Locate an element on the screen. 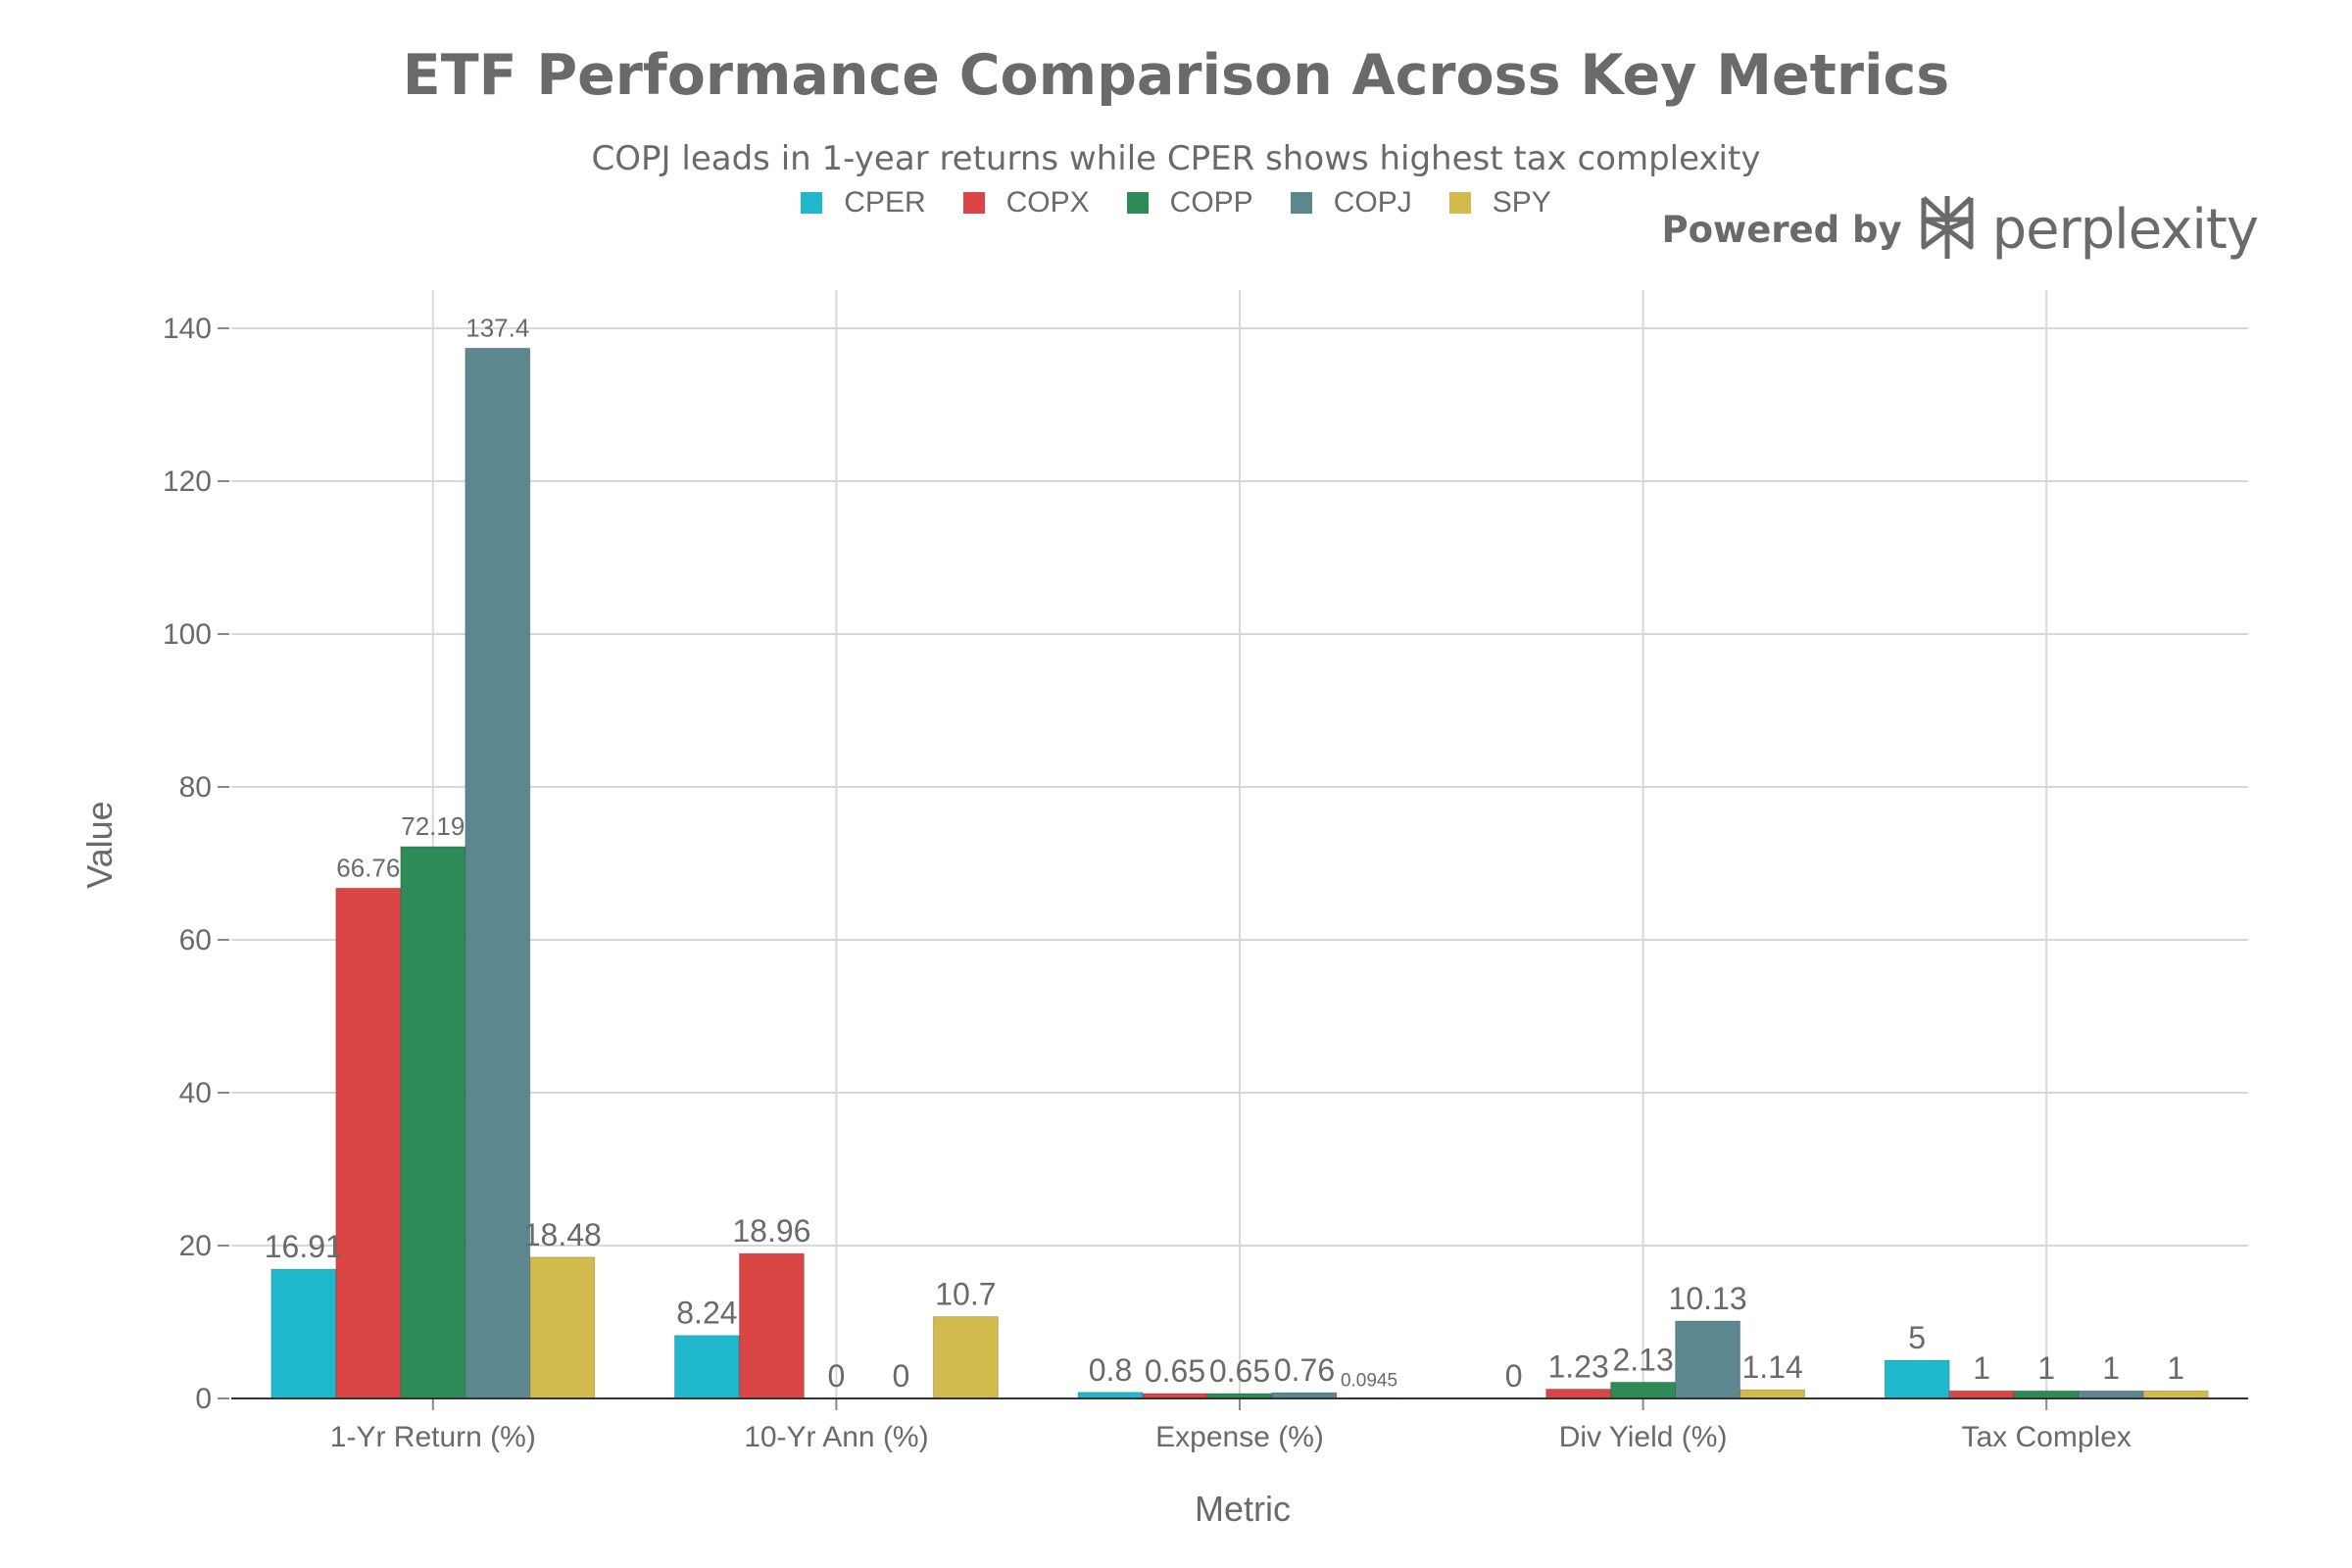  legend-item-spy: SPY is located at coordinates (1499, 203).